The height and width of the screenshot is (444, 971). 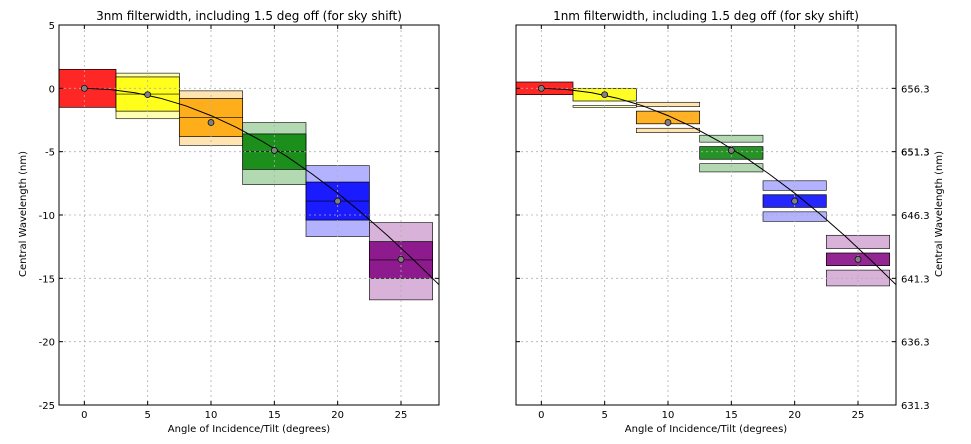 I want to click on y-tick-label: -10, so click(x=47, y=216).